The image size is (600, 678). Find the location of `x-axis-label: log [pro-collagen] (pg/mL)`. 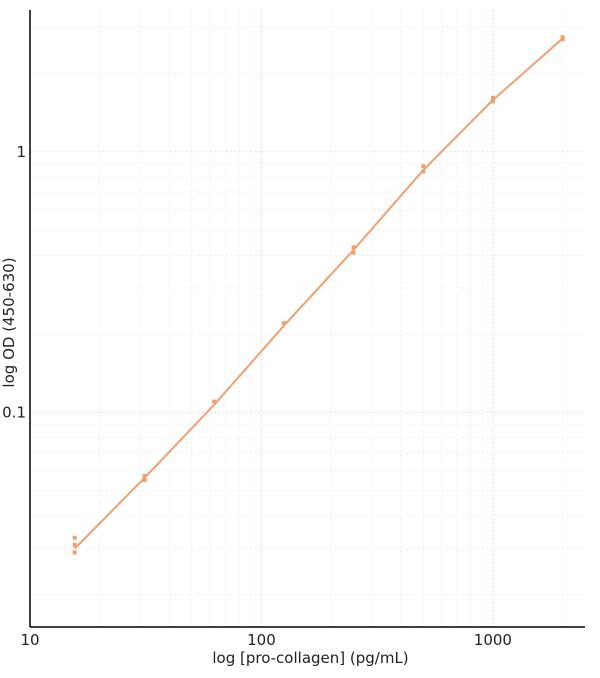

x-axis-label: log [pro-collagen] (pg/mL) is located at coordinates (310, 658).